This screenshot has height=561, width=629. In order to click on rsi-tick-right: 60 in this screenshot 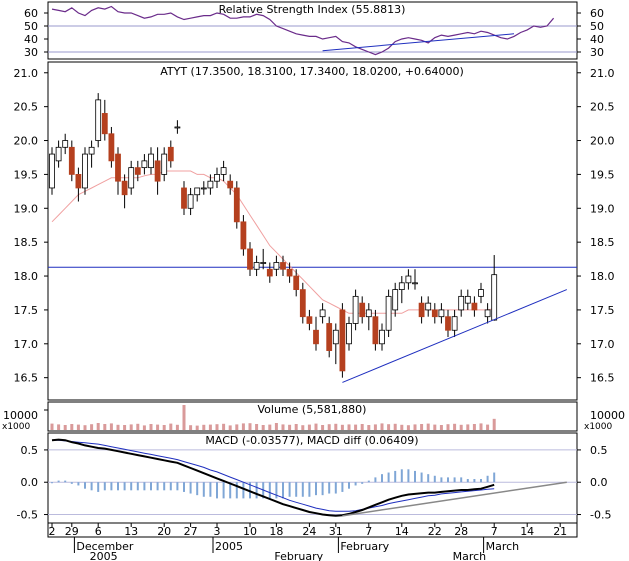, I will do `click(597, 13)`.